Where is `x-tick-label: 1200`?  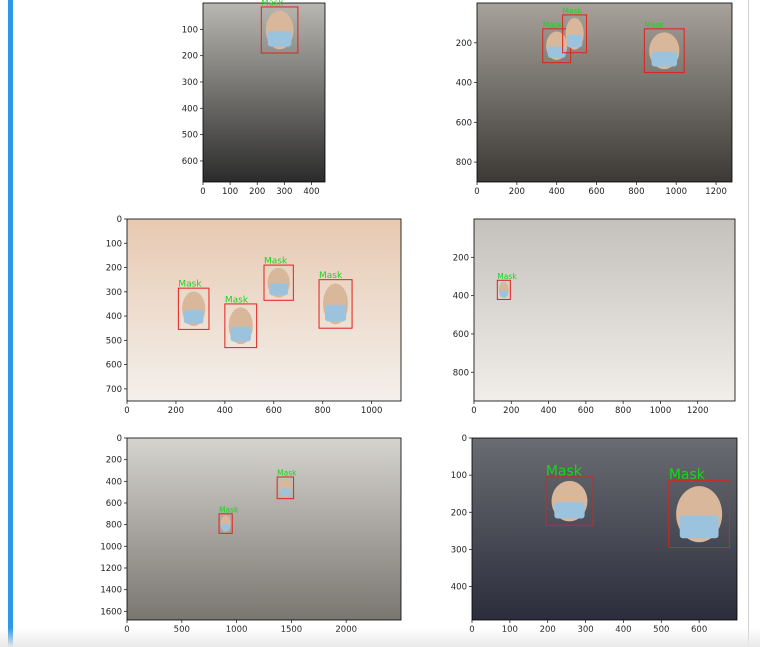 x-tick-label: 1200 is located at coordinates (698, 411).